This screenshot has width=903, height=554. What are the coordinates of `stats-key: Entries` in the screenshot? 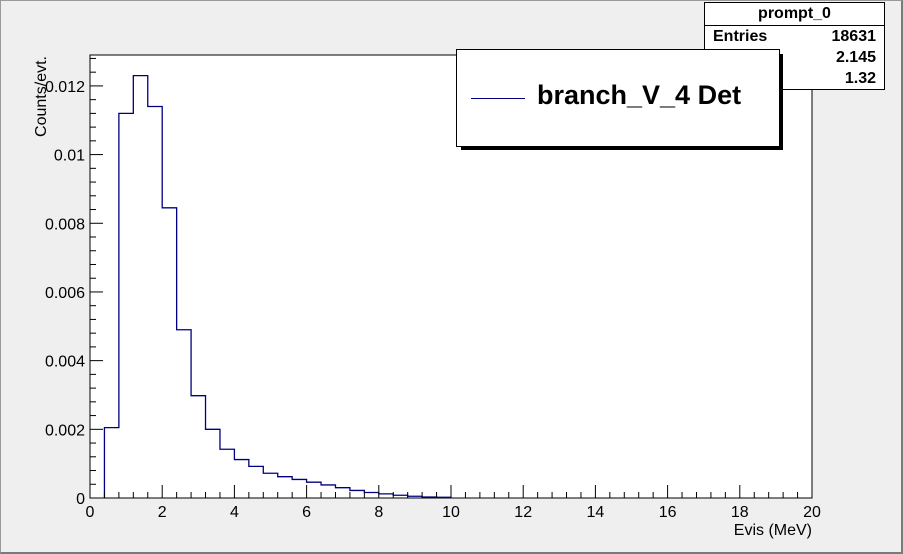 It's located at (740, 36).